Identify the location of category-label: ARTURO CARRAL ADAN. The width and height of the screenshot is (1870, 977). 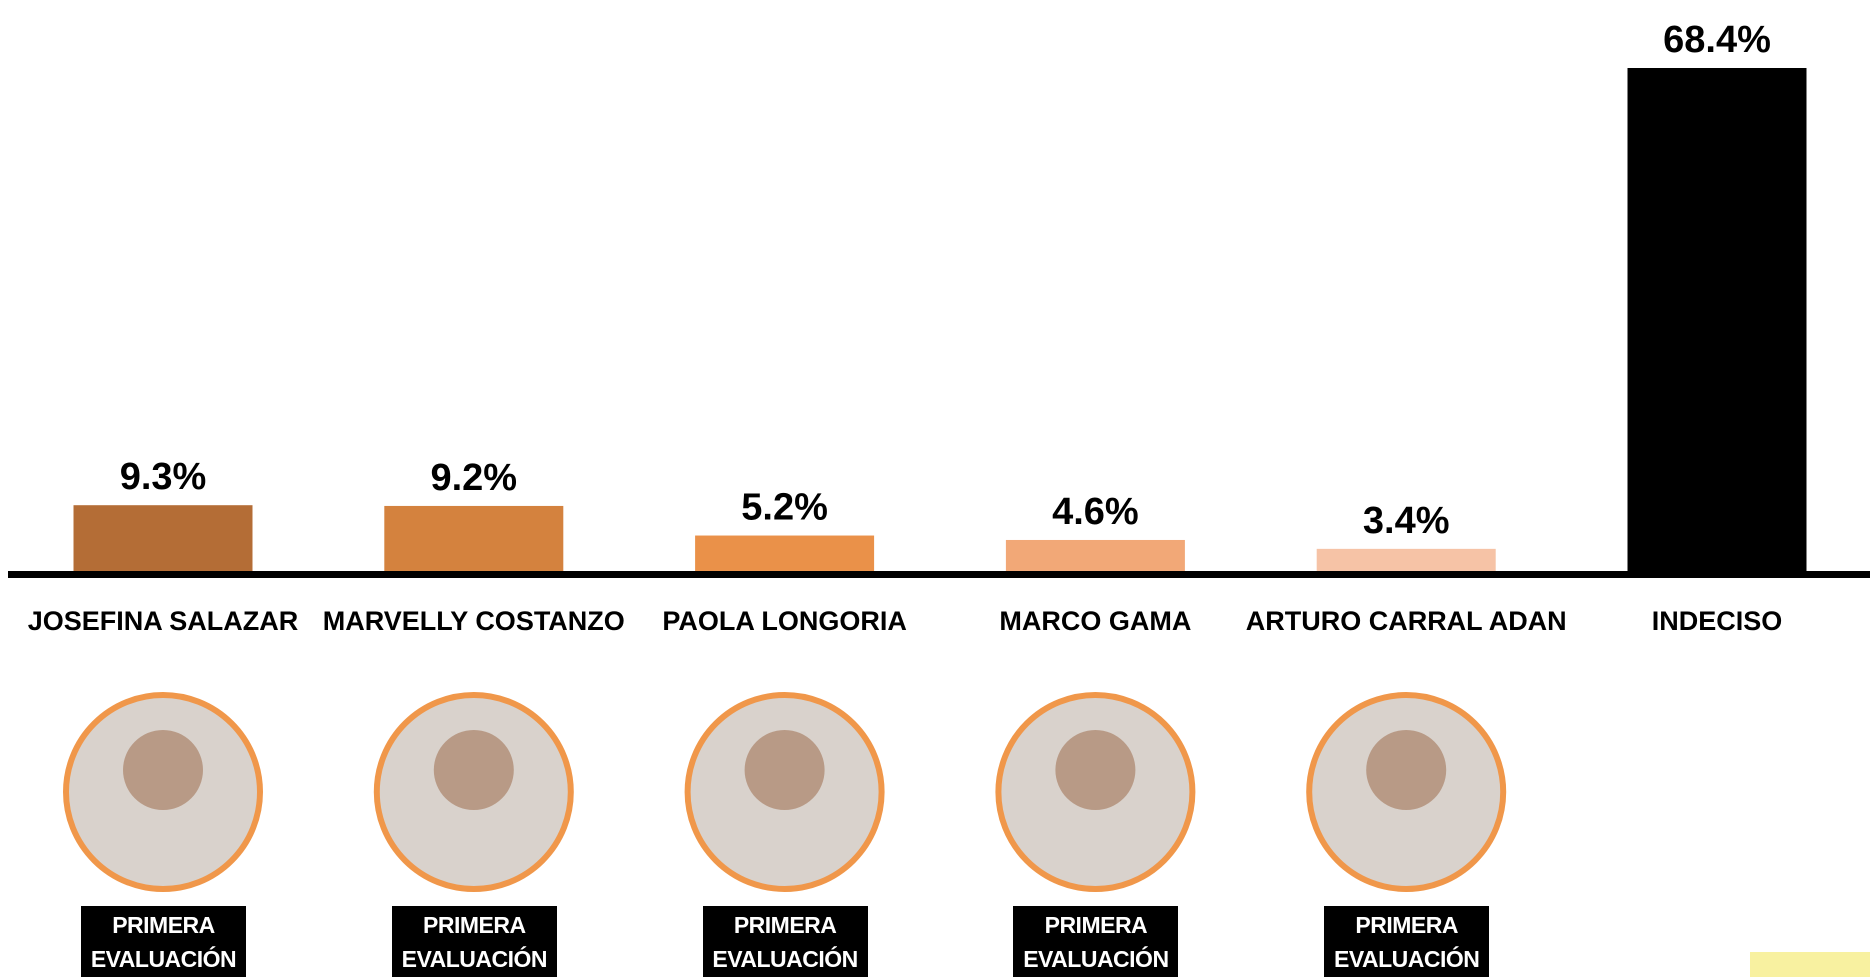
(1406, 621).